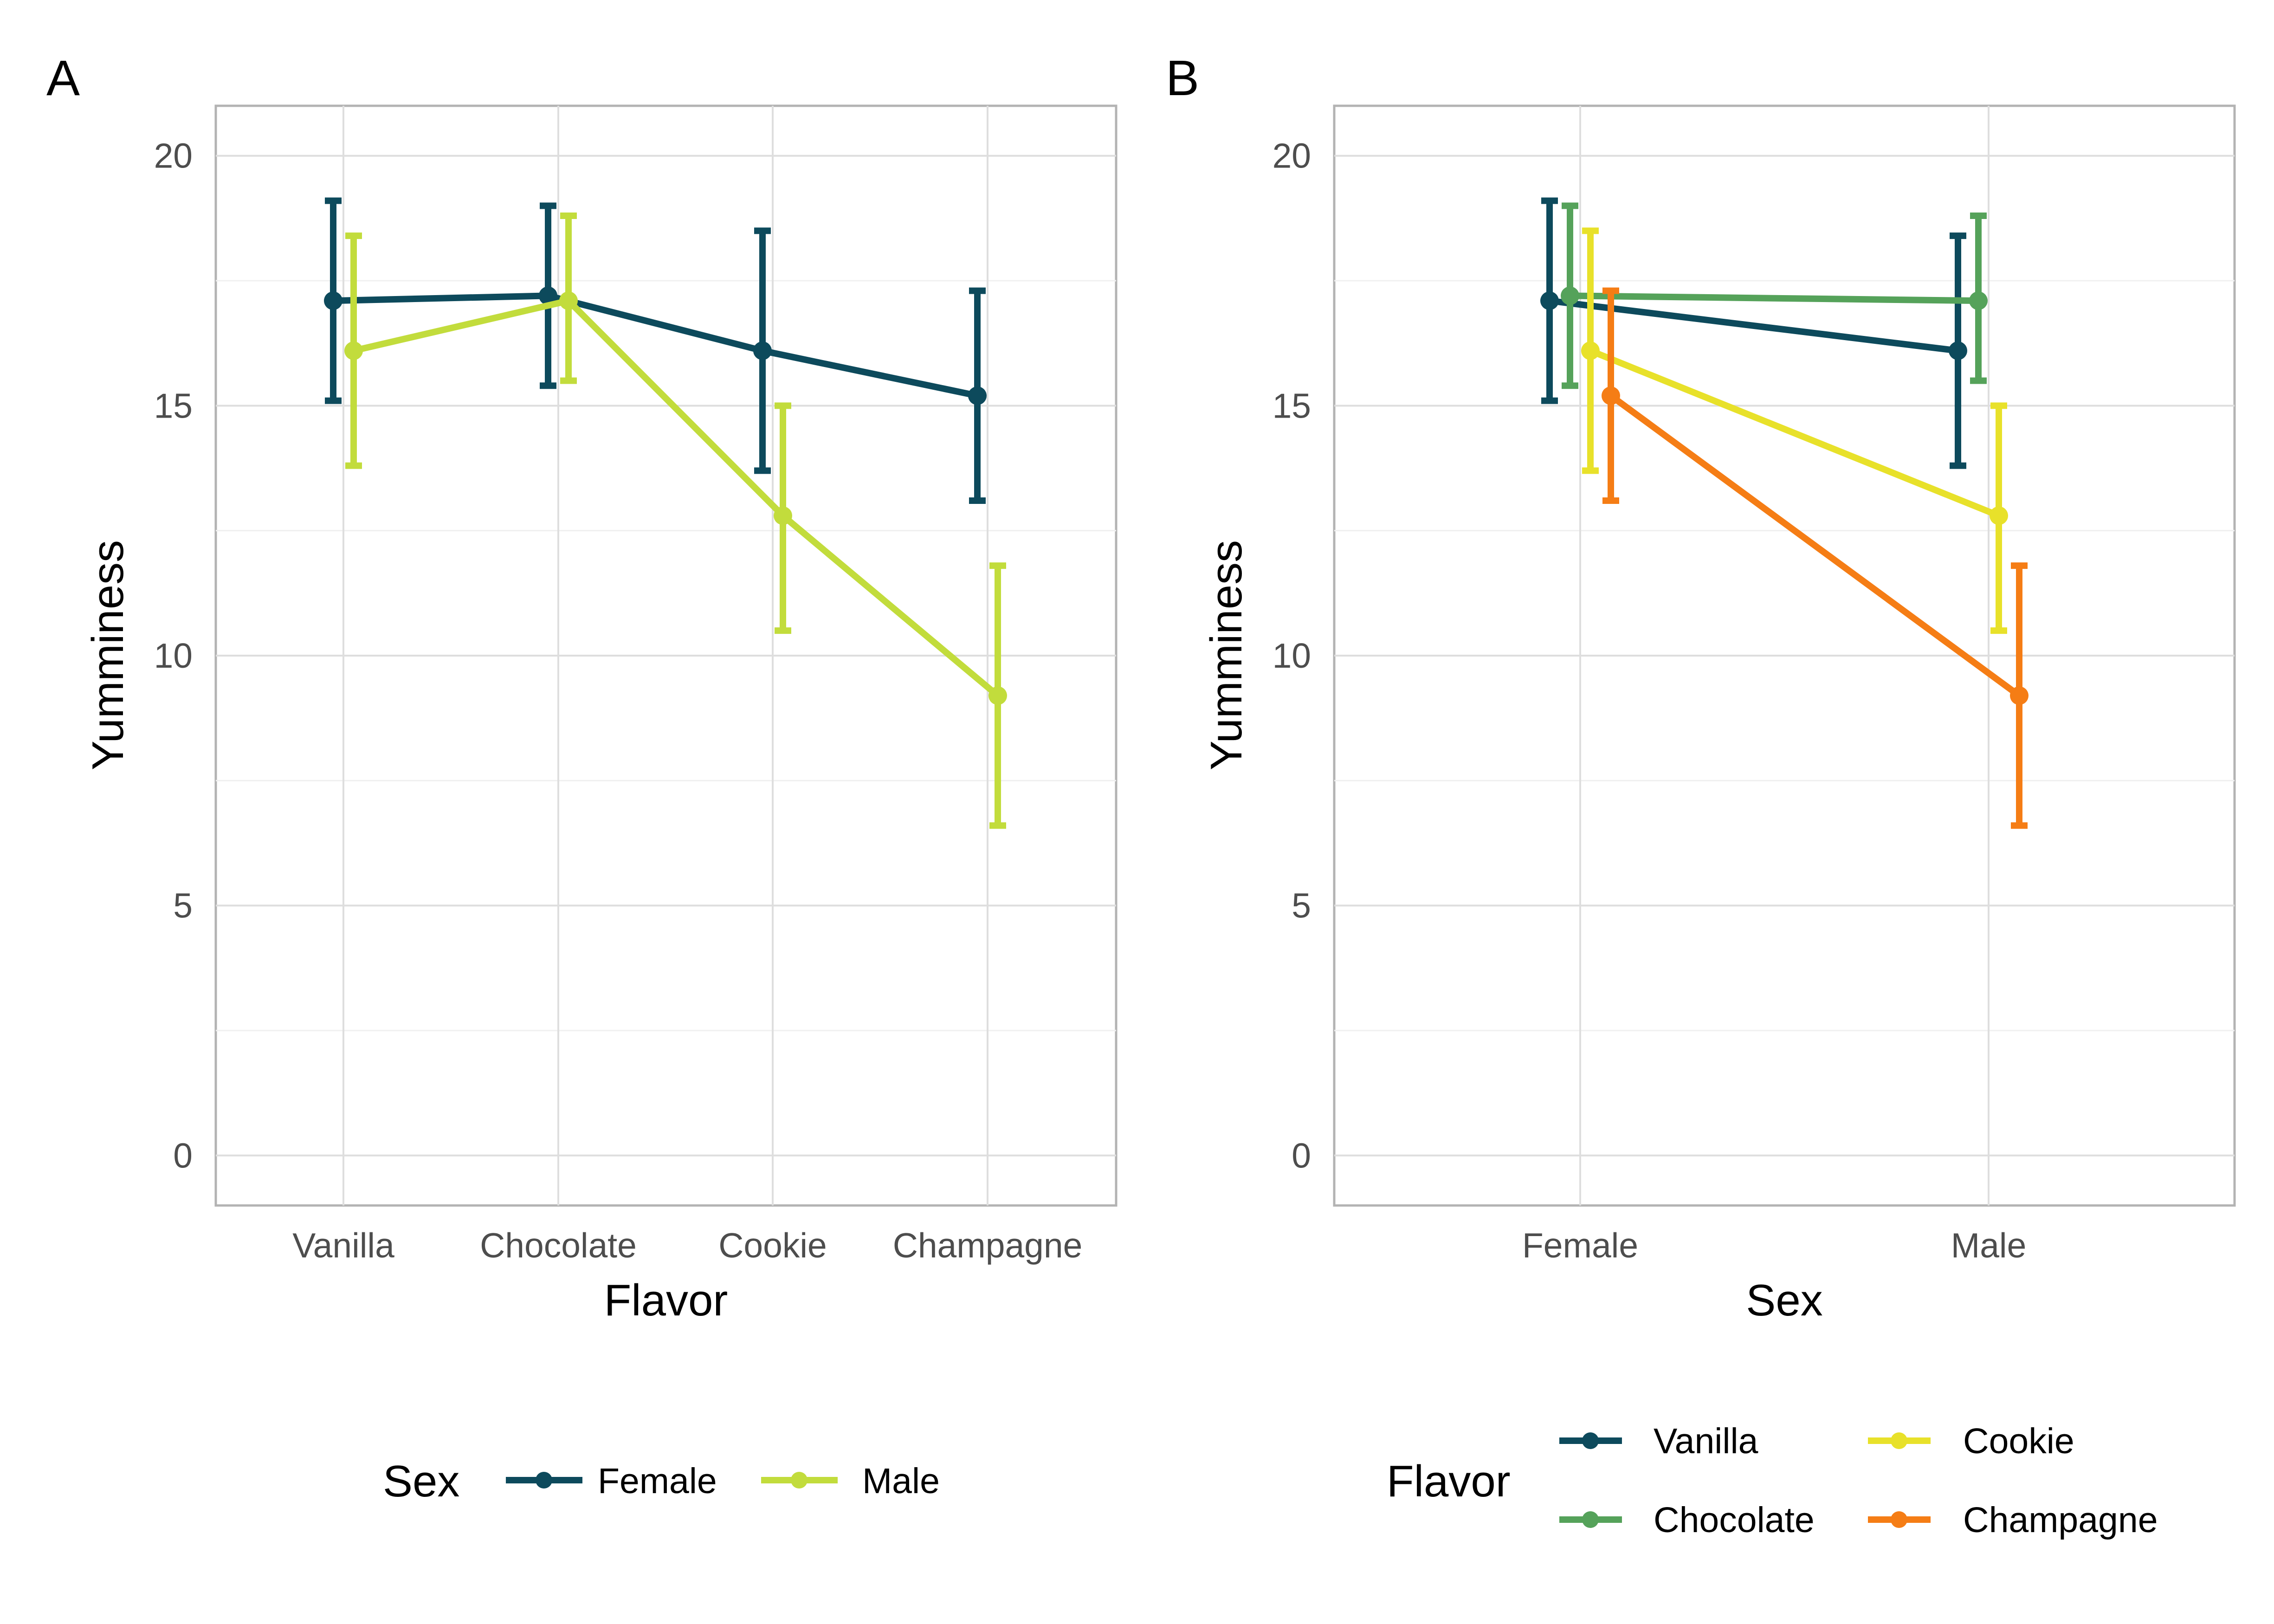  I want to click on series-female, so click(655, 351).